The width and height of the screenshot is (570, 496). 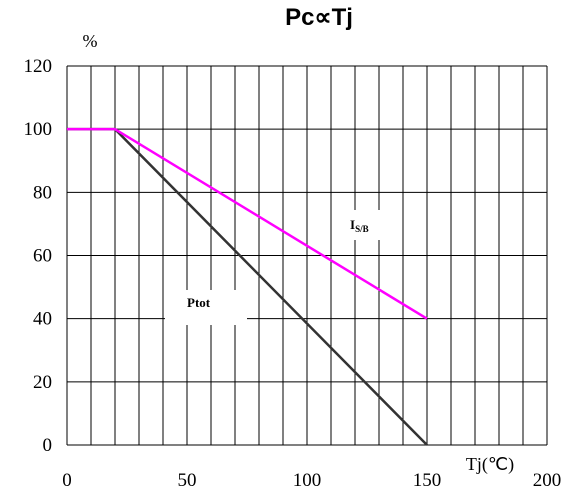 I want to click on x-tick-label: 0, so click(x=67, y=480).